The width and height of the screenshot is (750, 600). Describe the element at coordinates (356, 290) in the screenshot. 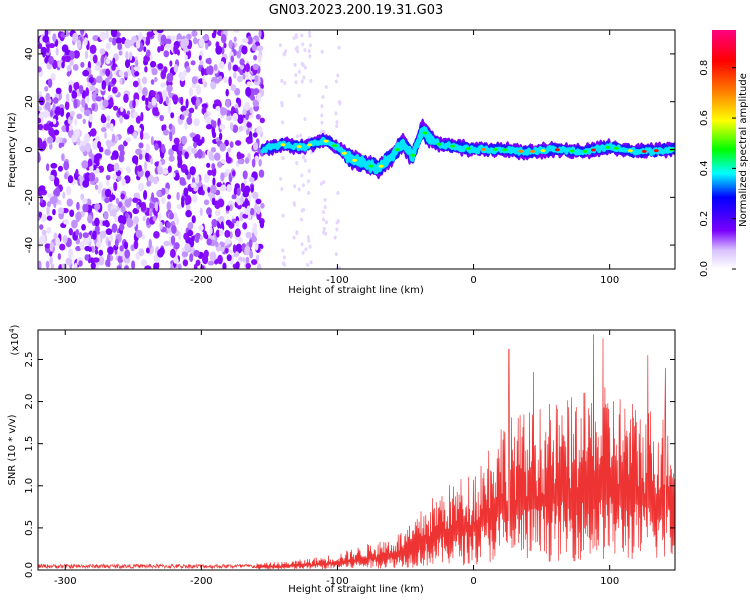

I see `spectrogram-x-label: Height of straight line (km)` at that location.